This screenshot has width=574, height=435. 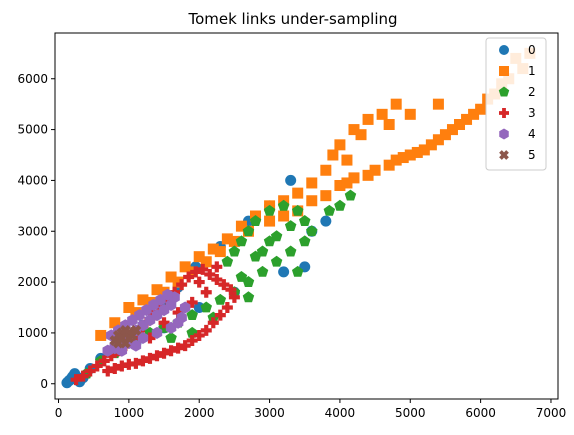 What do you see at coordinates (269, 413) in the screenshot?
I see `x-tick-label: 3000` at bounding box center [269, 413].